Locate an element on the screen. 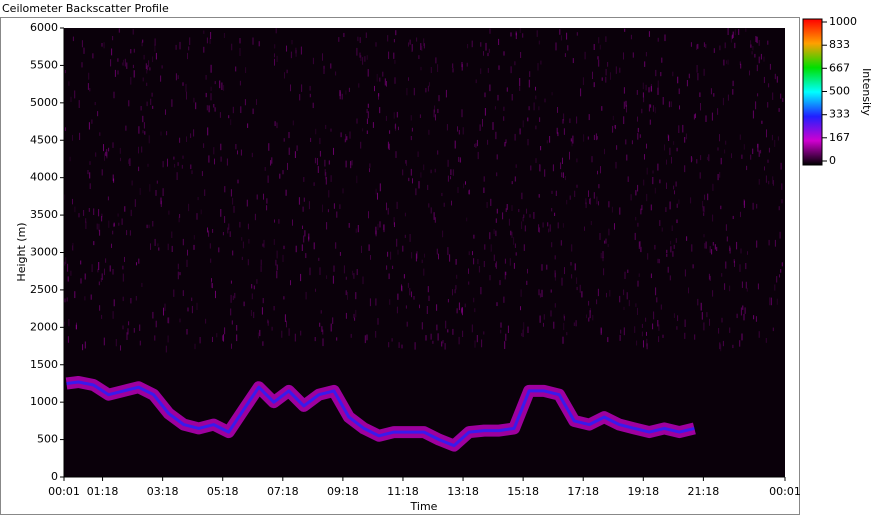  y-tick-label: 4000 is located at coordinates (44, 177).